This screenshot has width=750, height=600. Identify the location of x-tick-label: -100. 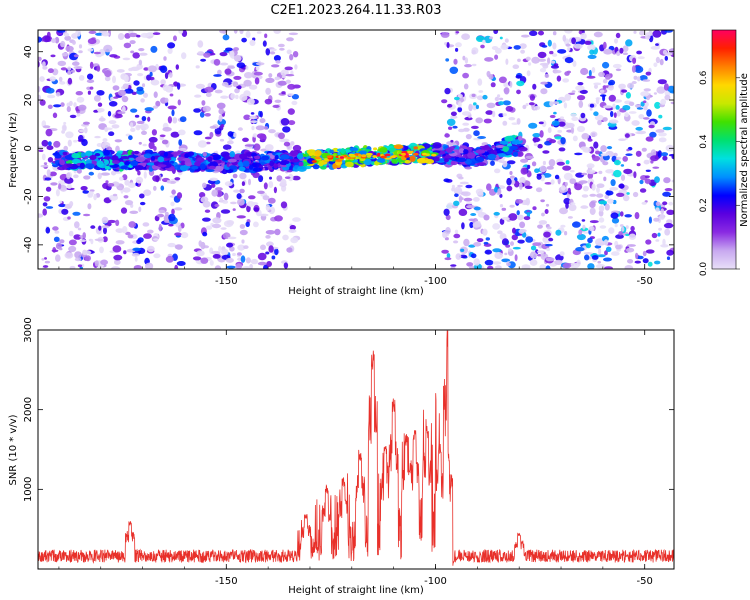
(435, 281).